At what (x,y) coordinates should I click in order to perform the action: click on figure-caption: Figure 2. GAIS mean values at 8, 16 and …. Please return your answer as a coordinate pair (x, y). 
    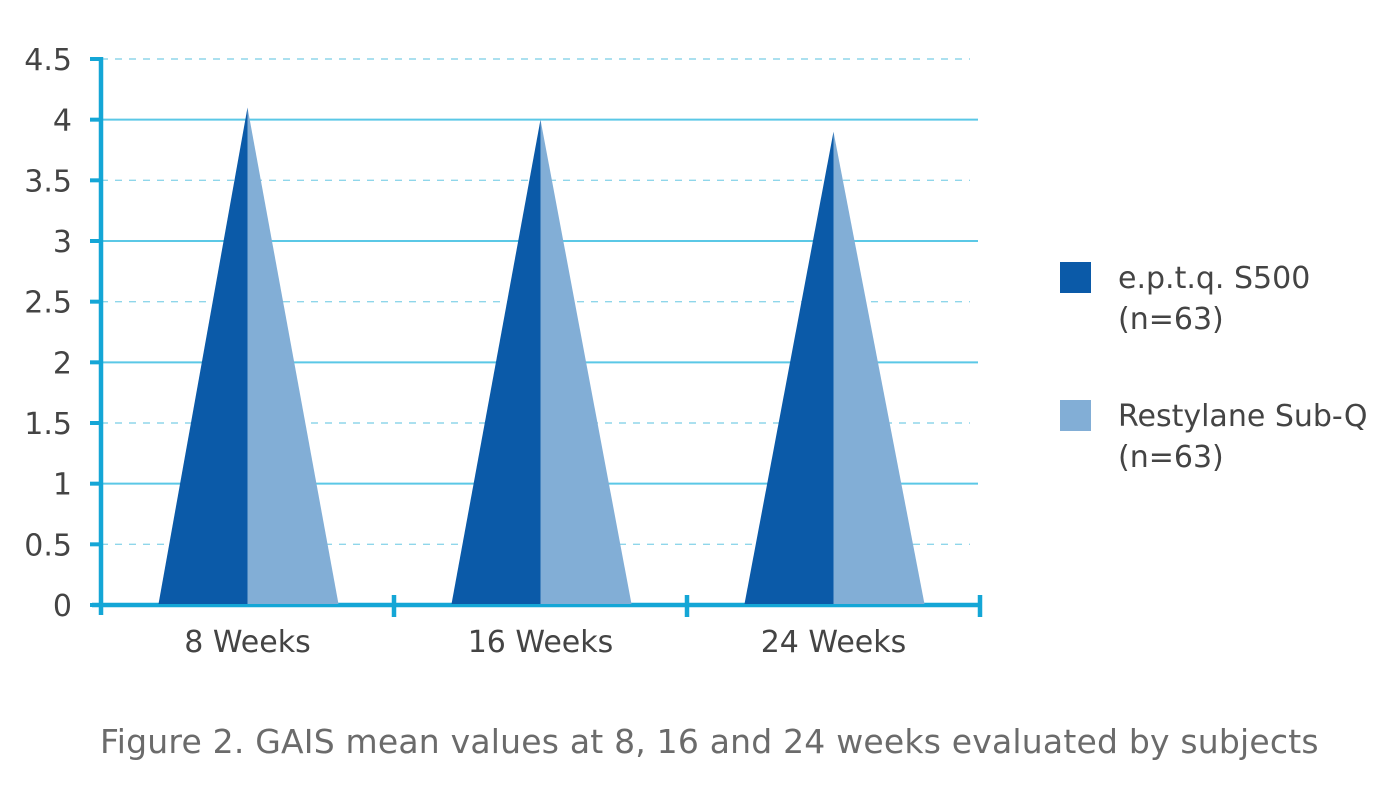
    Looking at the image, I should click on (709, 741).